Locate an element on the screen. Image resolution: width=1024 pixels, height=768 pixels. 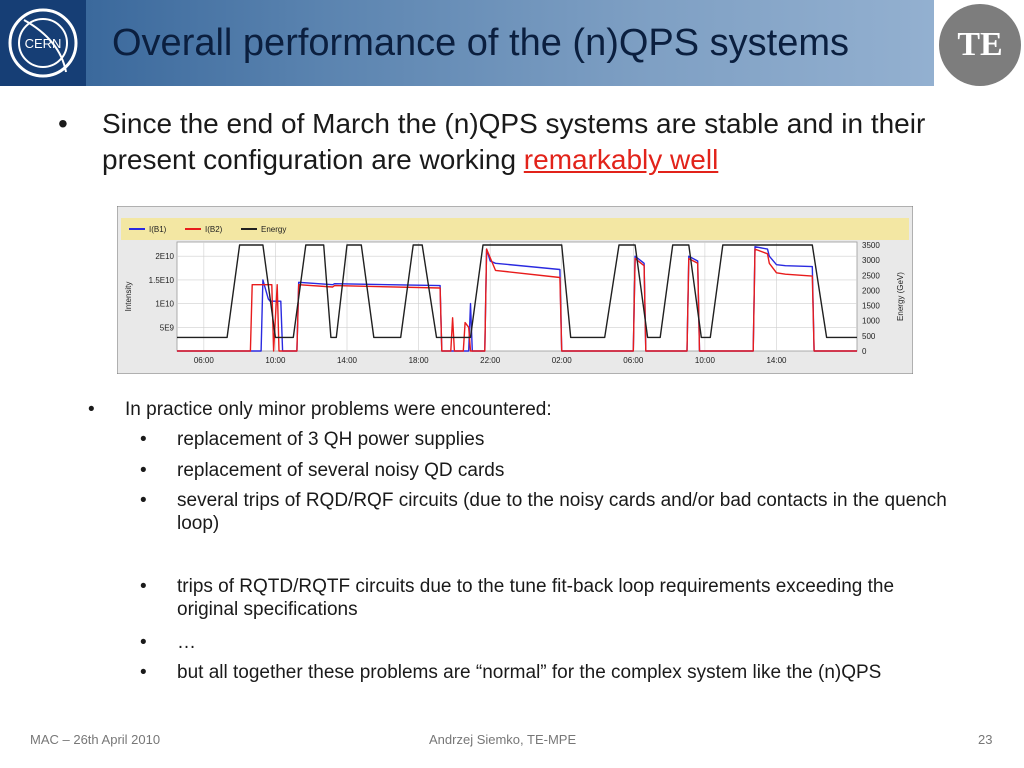
y-tick-label: 1E10 is located at coordinates (164, 304).